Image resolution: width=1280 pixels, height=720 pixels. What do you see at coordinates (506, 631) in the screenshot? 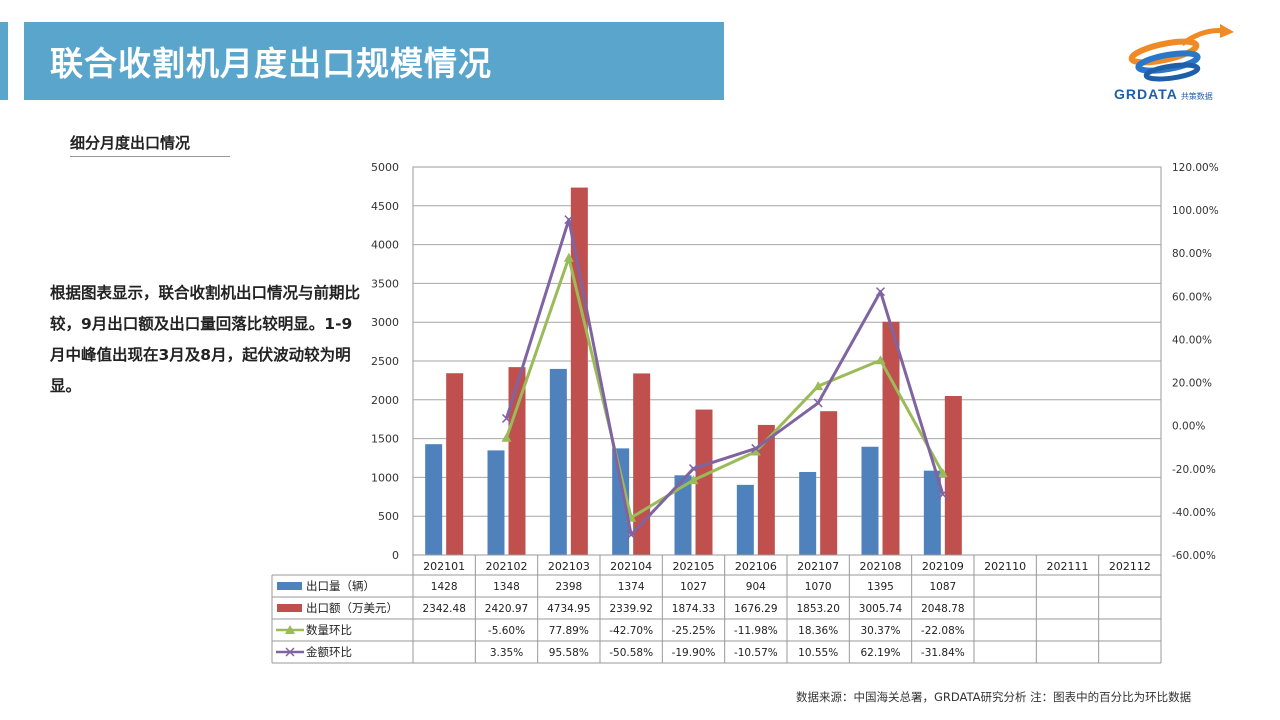
I see `table-value: -5.60%` at bounding box center [506, 631].